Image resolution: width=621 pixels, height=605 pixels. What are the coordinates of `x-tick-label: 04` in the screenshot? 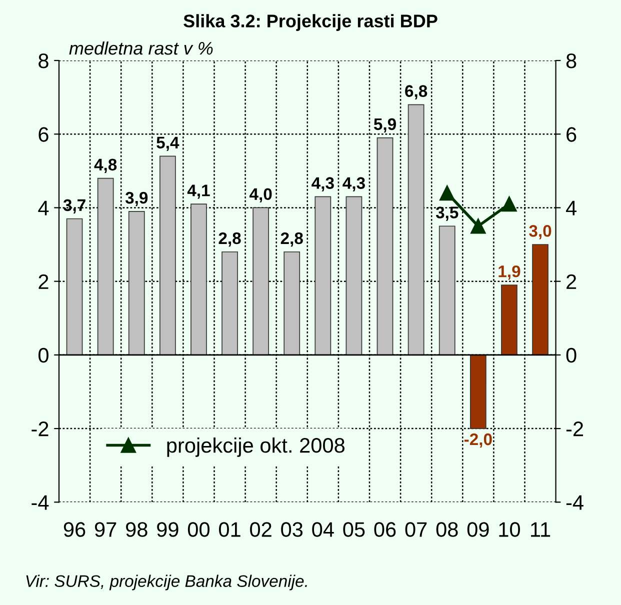 It's located at (323, 529).